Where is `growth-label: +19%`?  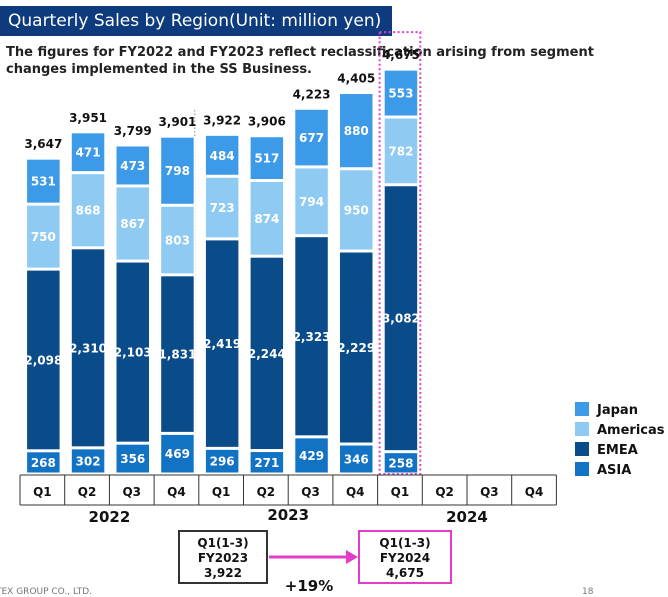
growth-label: +19% is located at coordinates (309, 586).